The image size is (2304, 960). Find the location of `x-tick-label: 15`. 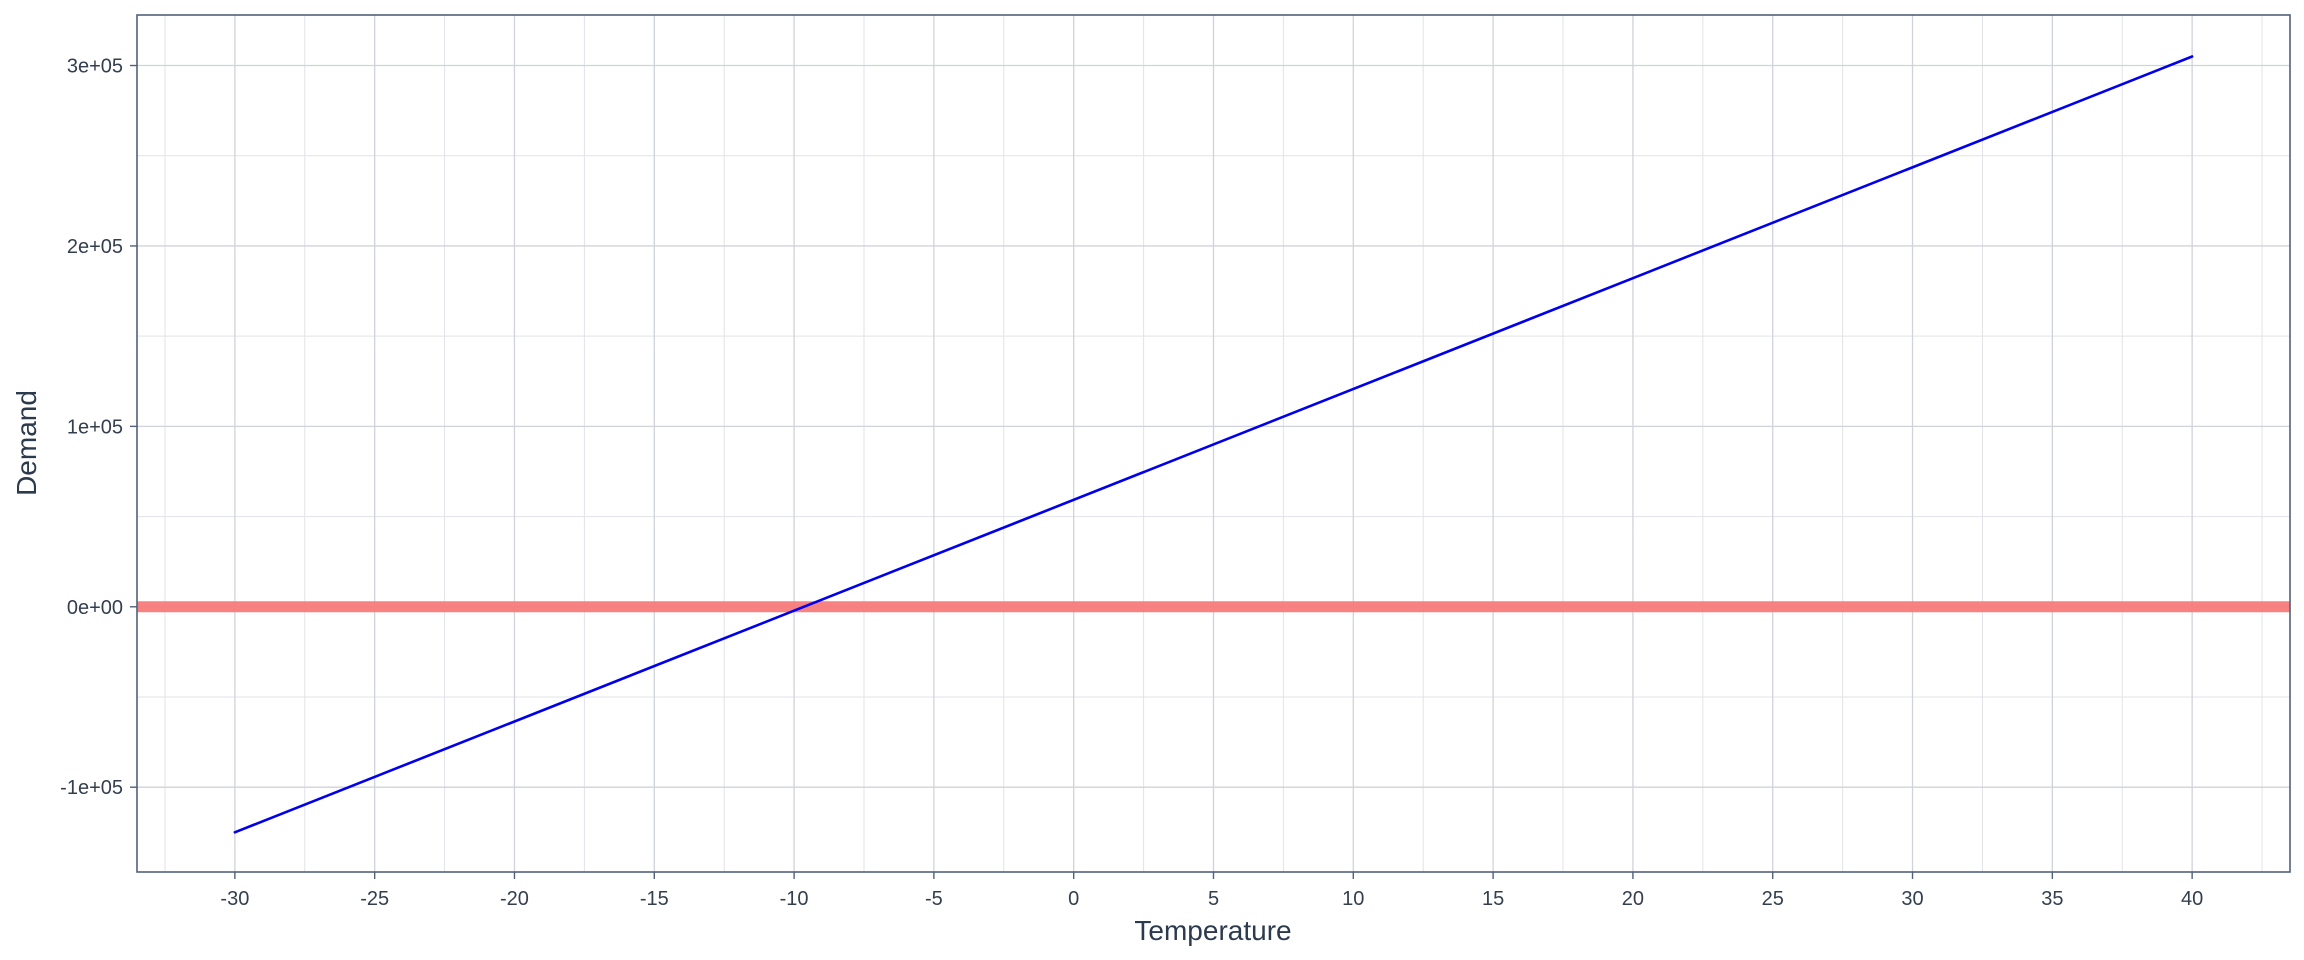

x-tick-label: 15 is located at coordinates (1493, 899).